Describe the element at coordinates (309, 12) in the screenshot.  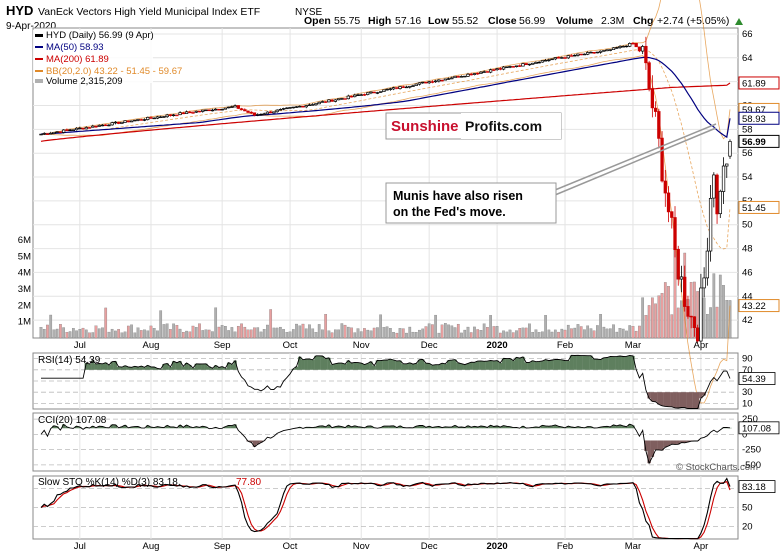
I see `exchange: NYSE` at that location.